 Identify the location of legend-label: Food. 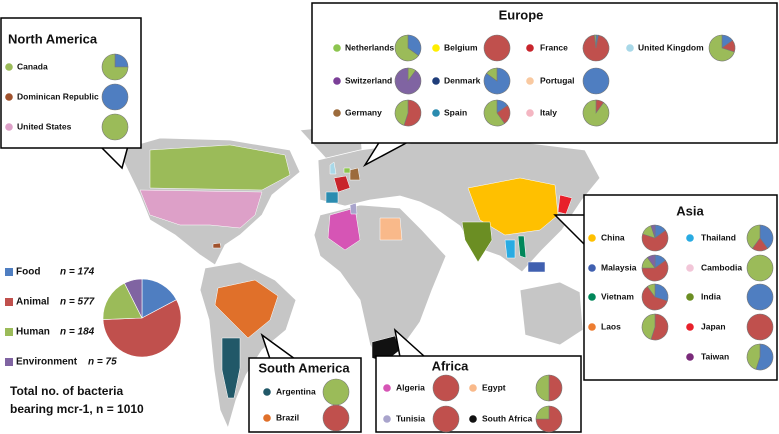
(28, 272).